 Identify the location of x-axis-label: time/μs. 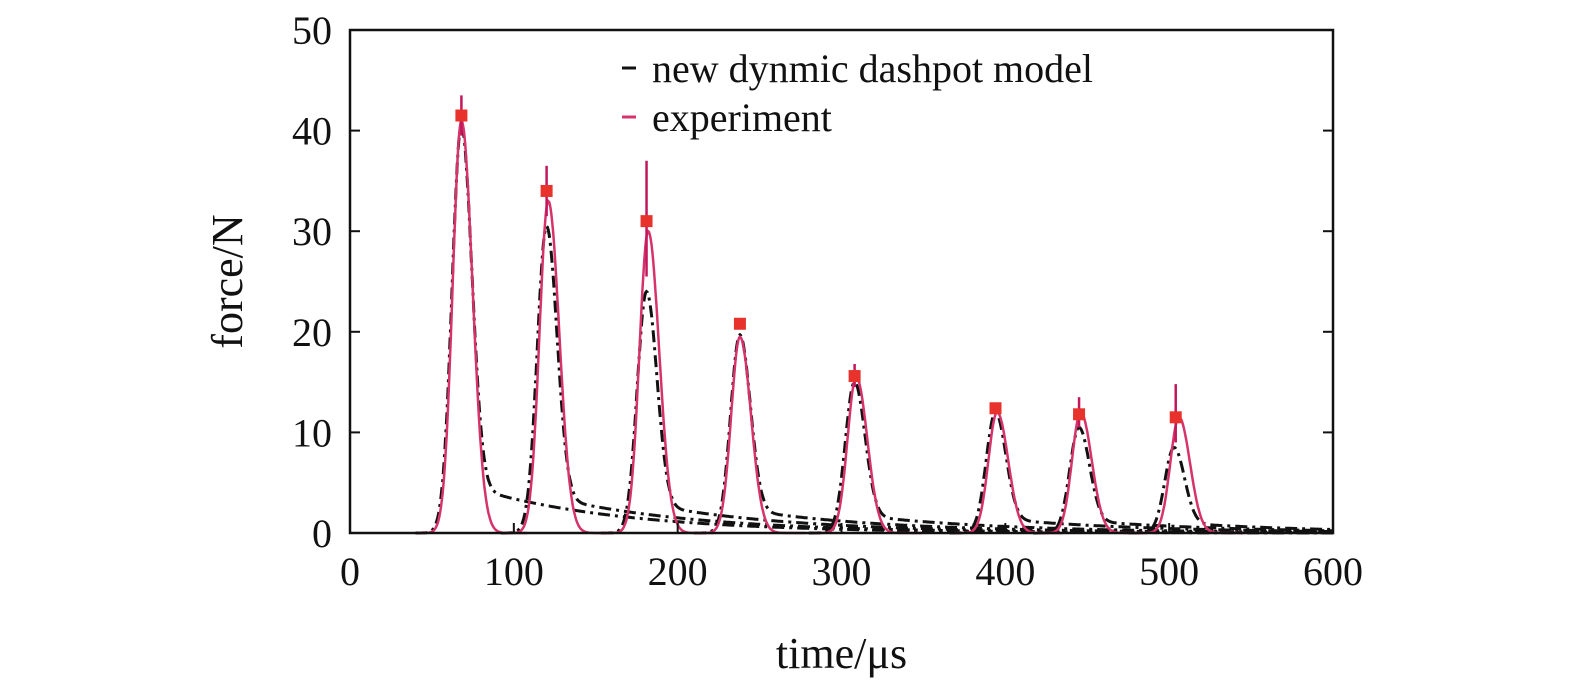
(841, 653).